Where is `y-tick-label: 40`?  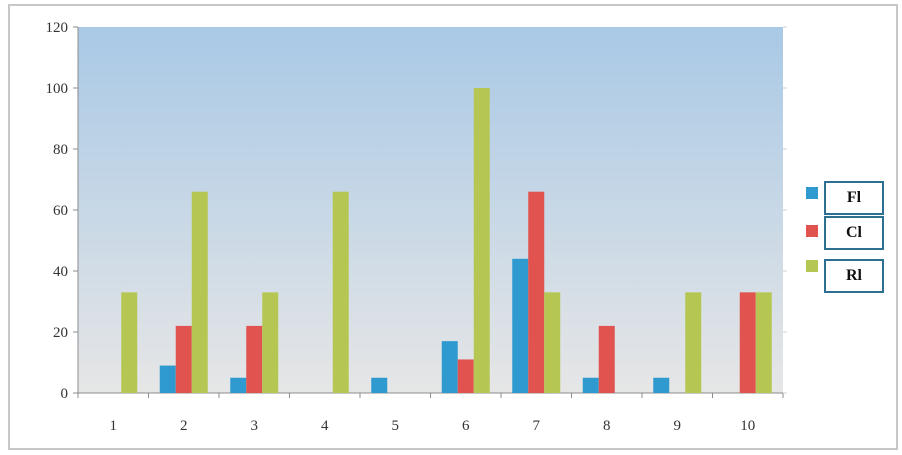 y-tick-label: 40 is located at coordinates (60, 272).